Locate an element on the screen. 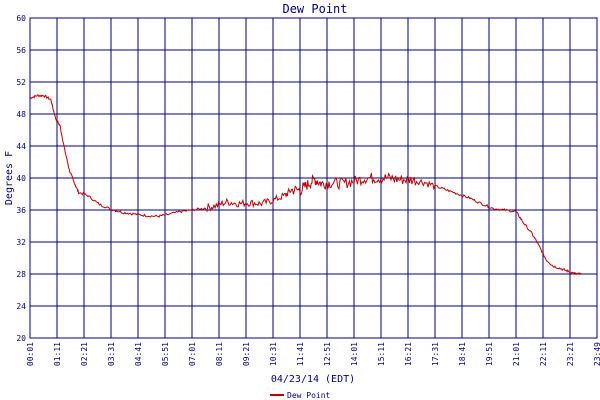 The height and width of the screenshot is (400, 600). y-tick-label: 36 is located at coordinates (21, 210).